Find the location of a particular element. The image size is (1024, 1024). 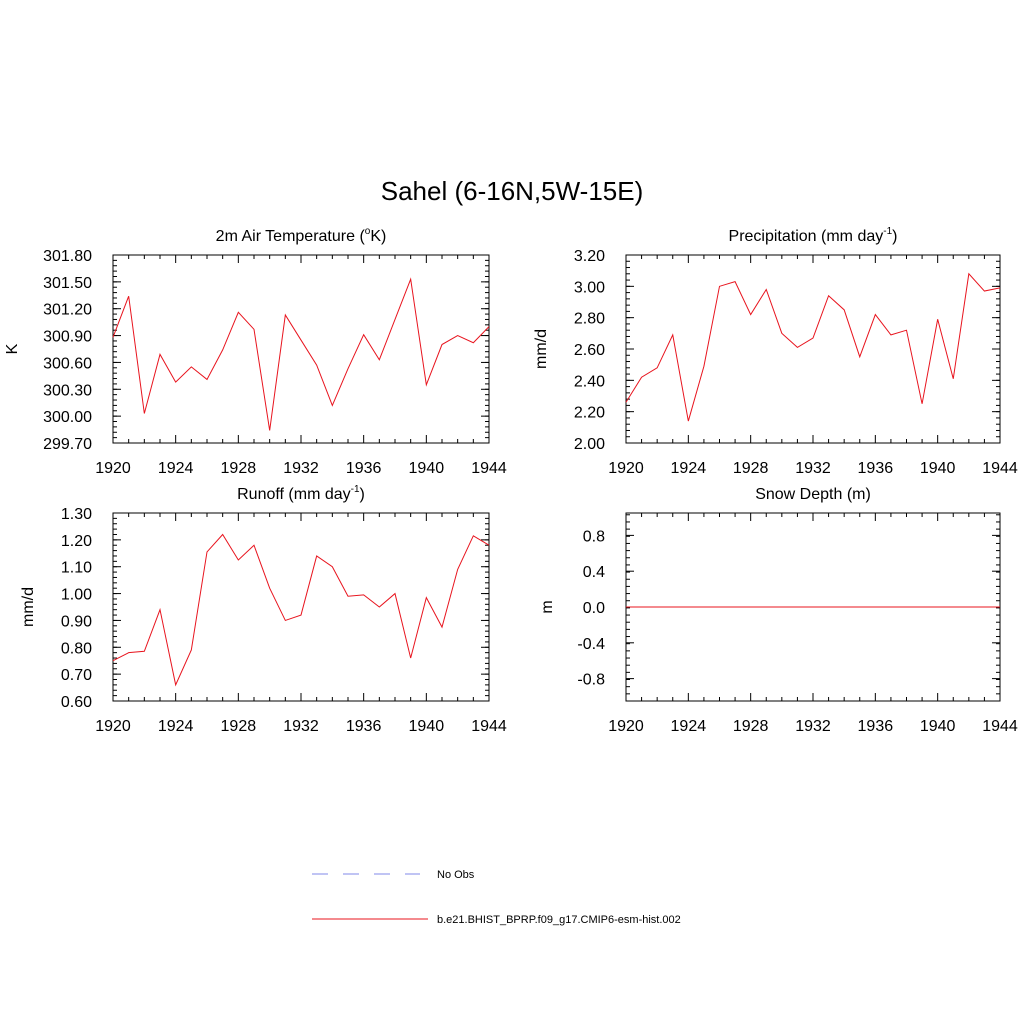

panel-title-superscript: -1 is located at coordinates (887, 231).